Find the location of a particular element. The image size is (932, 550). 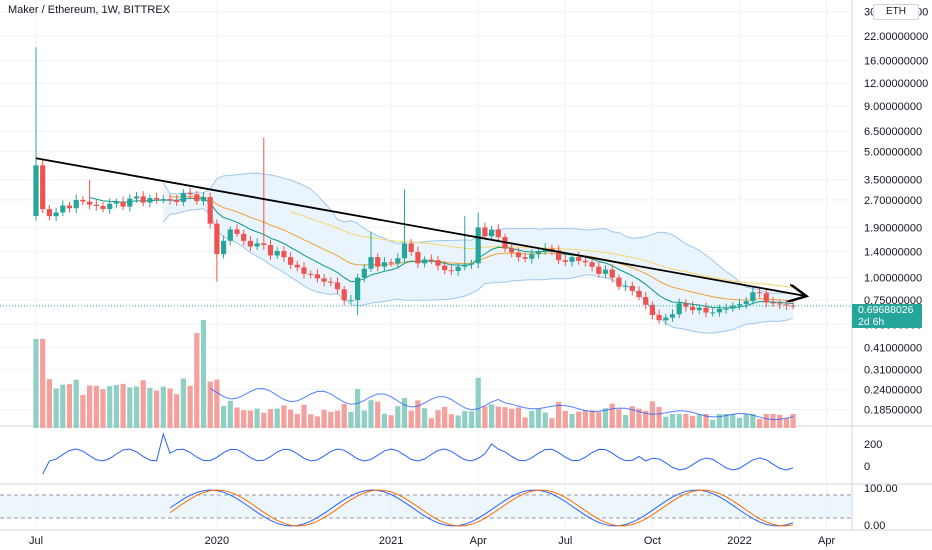

time-tick-label: 2021 is located at coordinates (391, 541).